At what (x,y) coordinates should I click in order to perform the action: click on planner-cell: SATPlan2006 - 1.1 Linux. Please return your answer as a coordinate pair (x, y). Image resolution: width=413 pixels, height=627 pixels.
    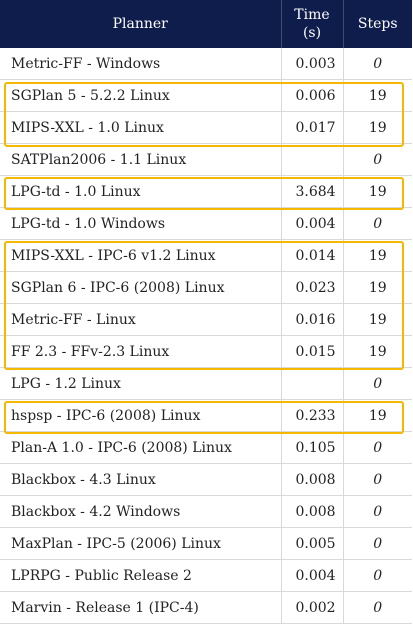
    Looking at the image, I should click on (141, 159).